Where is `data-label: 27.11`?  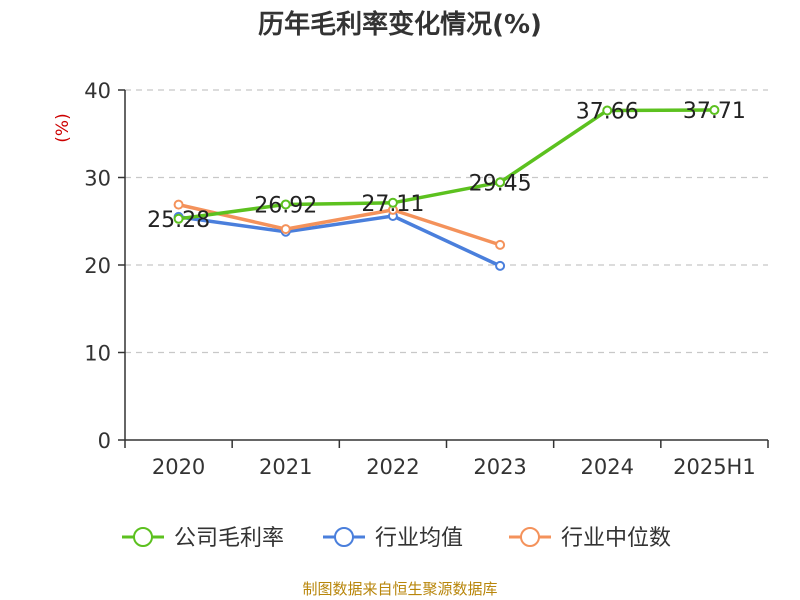 data-label: 27.11 is located at coordinates (392, 204).